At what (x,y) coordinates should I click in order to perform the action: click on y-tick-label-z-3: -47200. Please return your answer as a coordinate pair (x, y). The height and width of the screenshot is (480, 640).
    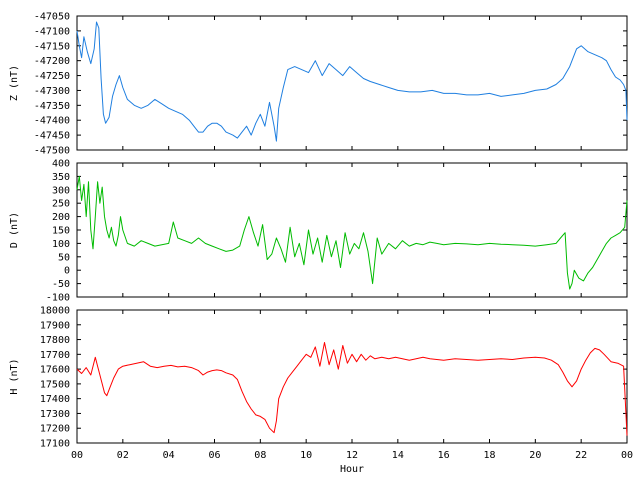
    Looking at the image, I should click on (52, 61).